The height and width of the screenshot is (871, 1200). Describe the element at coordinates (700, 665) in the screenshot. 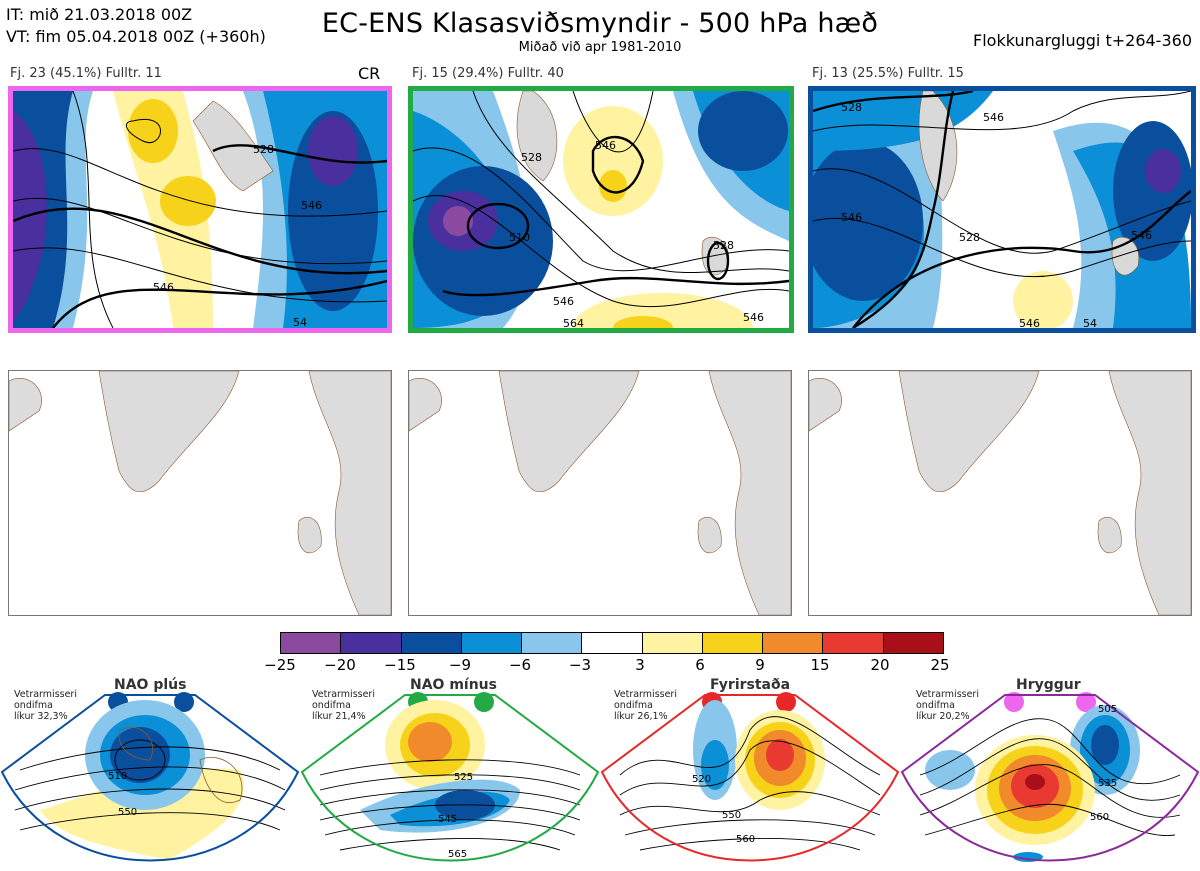

I see `colorbar-tick: 6` at that location.